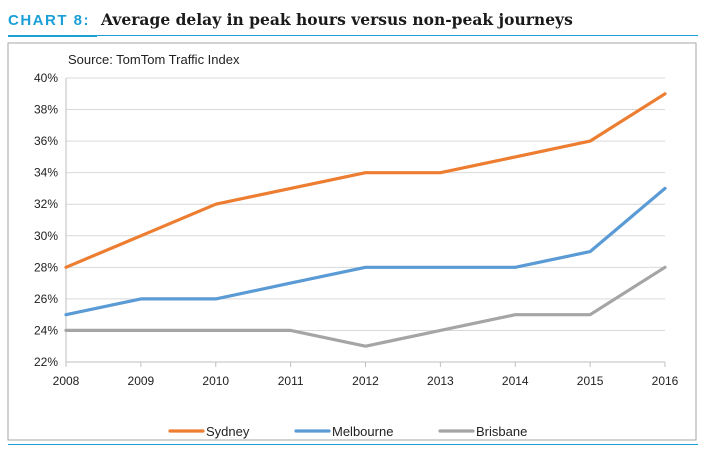 The width and height of the screenshot is (711, 460). I want to click on legend-item-melbourne: Melbourne, so click(343, 431).